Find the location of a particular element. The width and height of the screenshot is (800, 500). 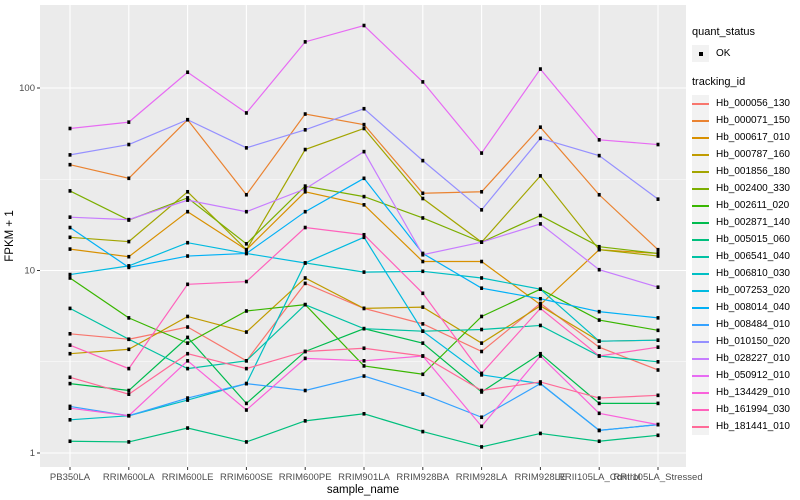

legend-item-label: Hb_002871_140 is located at coordinates (753, 222).